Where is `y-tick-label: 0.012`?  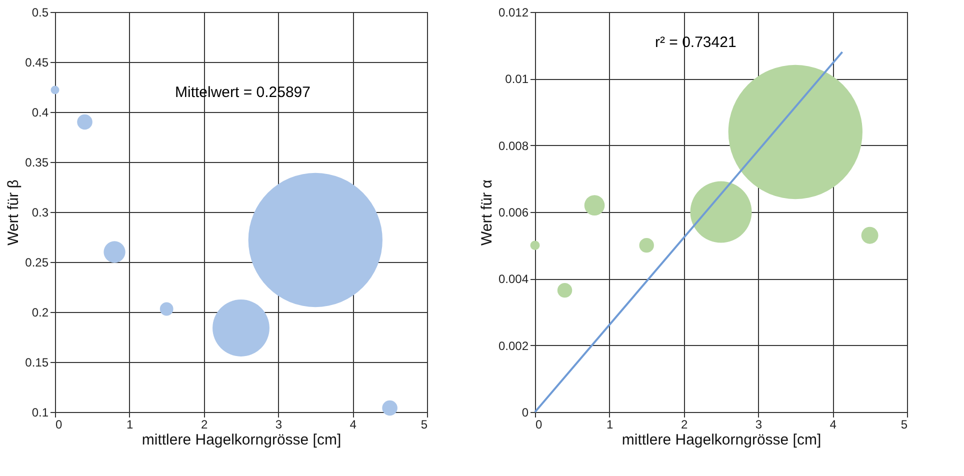 y-tick-label: 0.012 is located at coordinates (513, 13).